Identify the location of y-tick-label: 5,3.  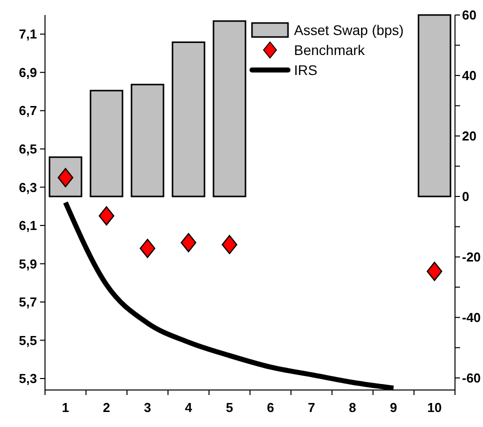
(27, 378).